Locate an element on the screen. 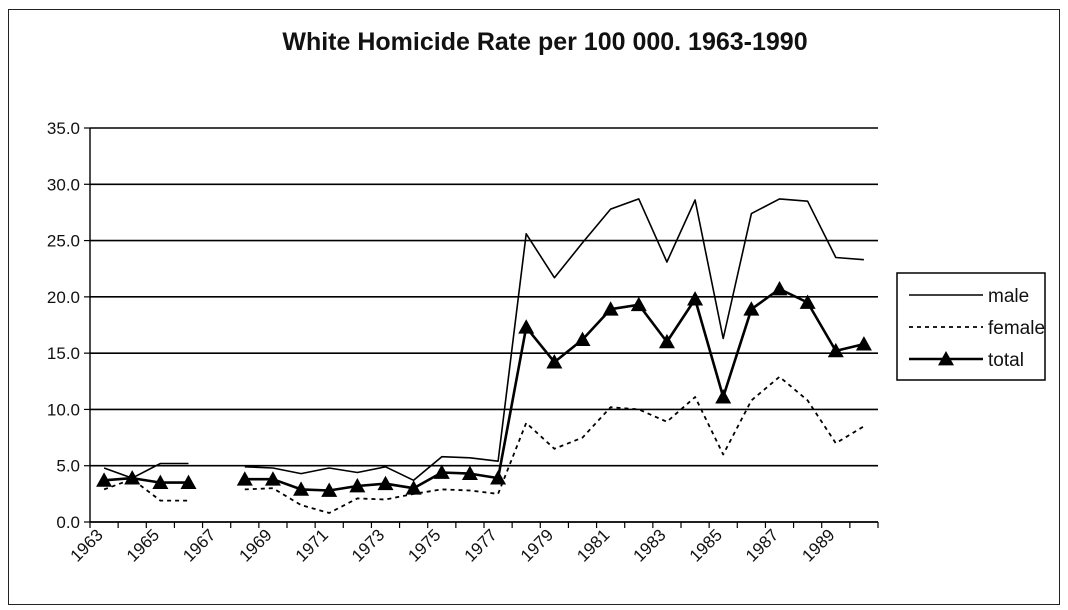 The image size is (1068, 610). legend-label-total: total is located at coordinates (1006, 360).